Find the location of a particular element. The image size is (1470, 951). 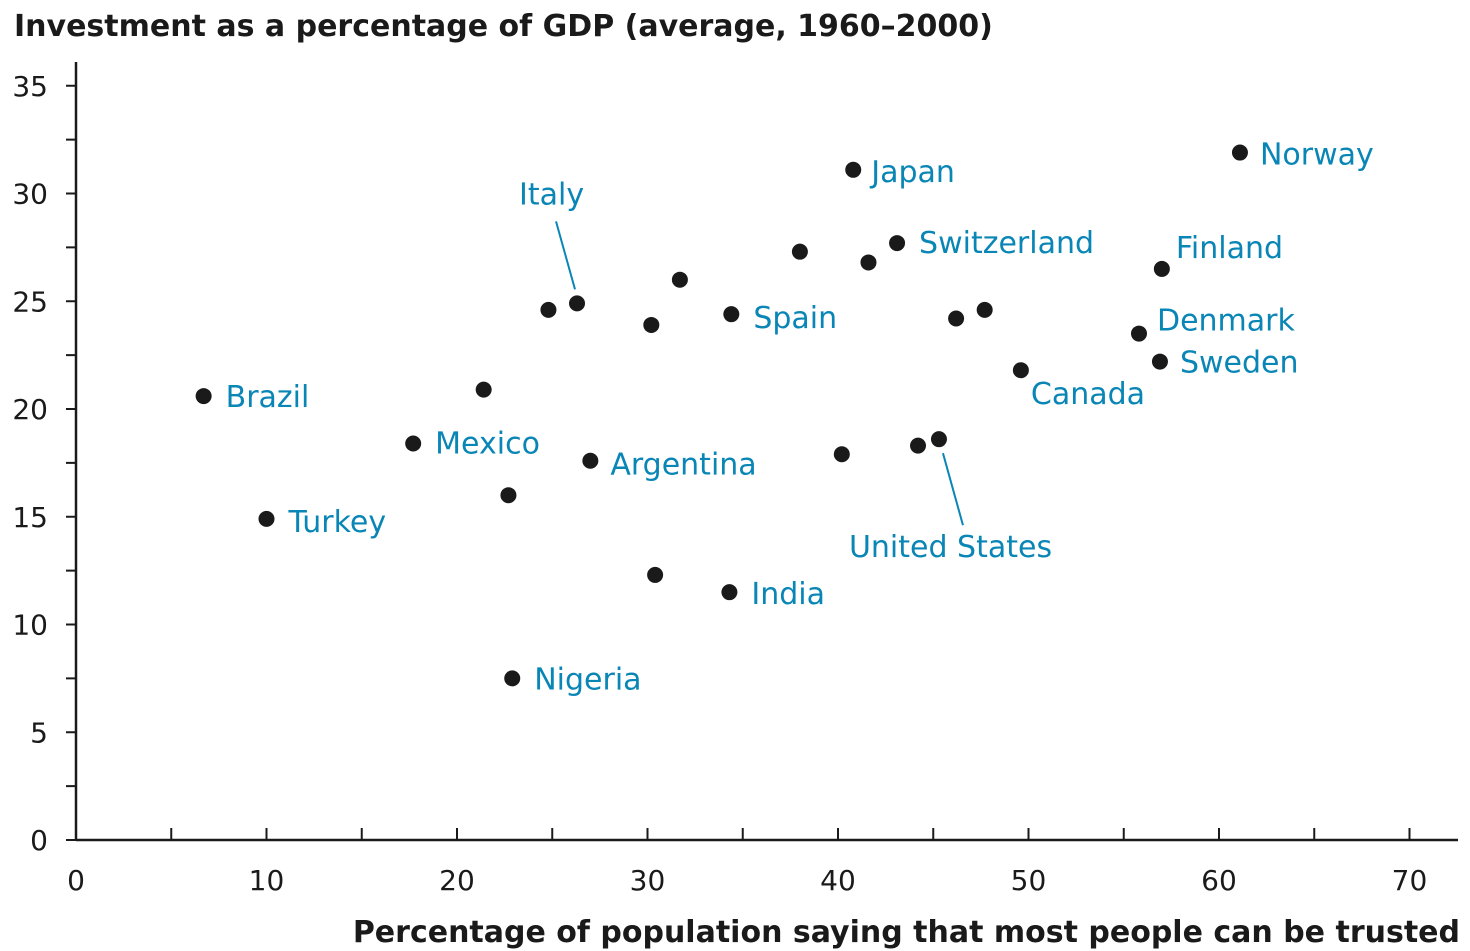

point-label-argentina: Argentina is located at coordinates (683, 465).